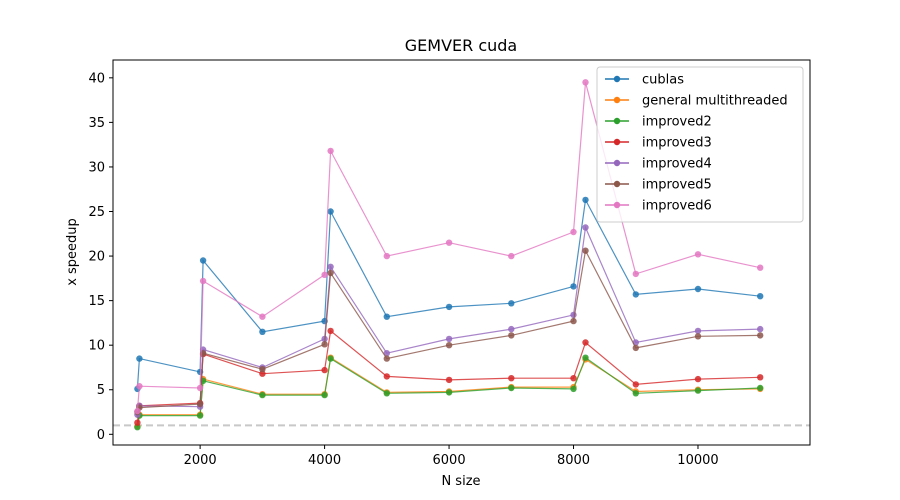 The height and width of the screenshot is (500, 900). What do you see at coordinates (101, 390) in the screenshot?
I see `y-tick-label: 5` at bounding box center [101, 390].